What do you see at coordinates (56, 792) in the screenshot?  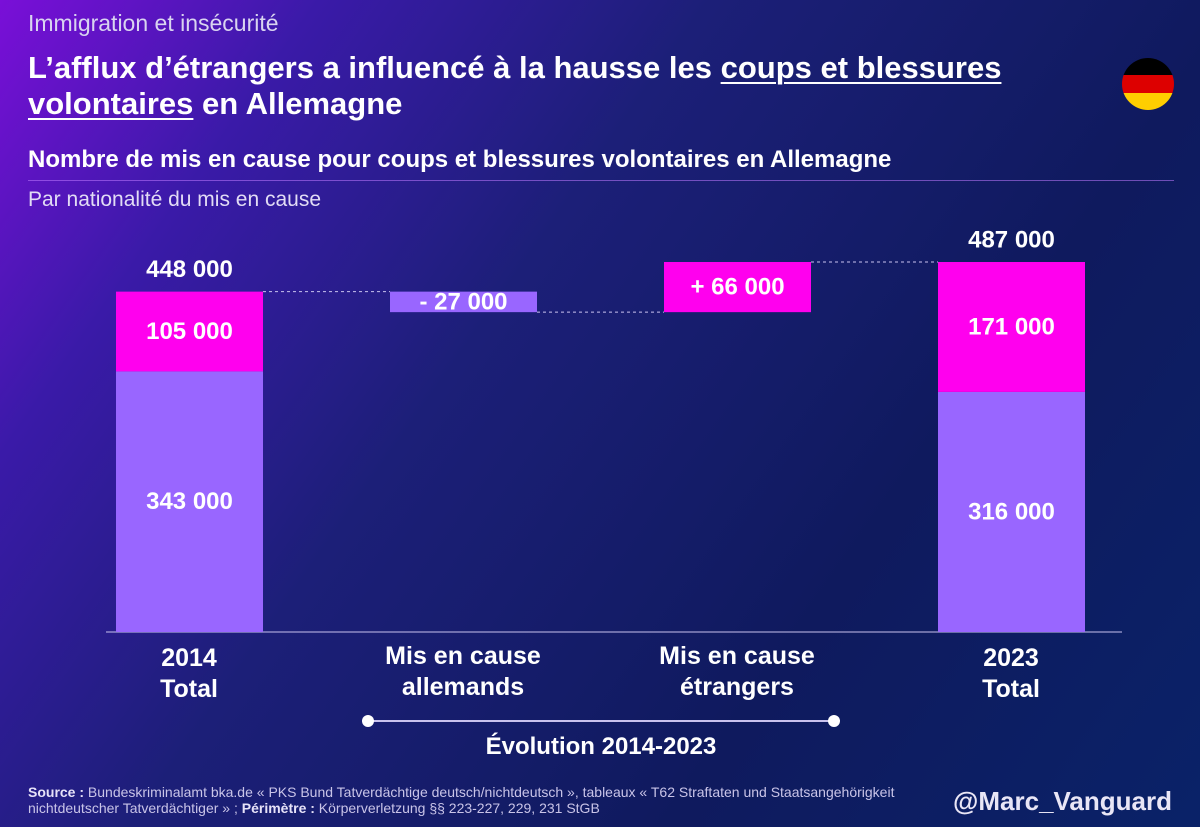 I see `source-label: Source :` at bounding box center [56, 792].